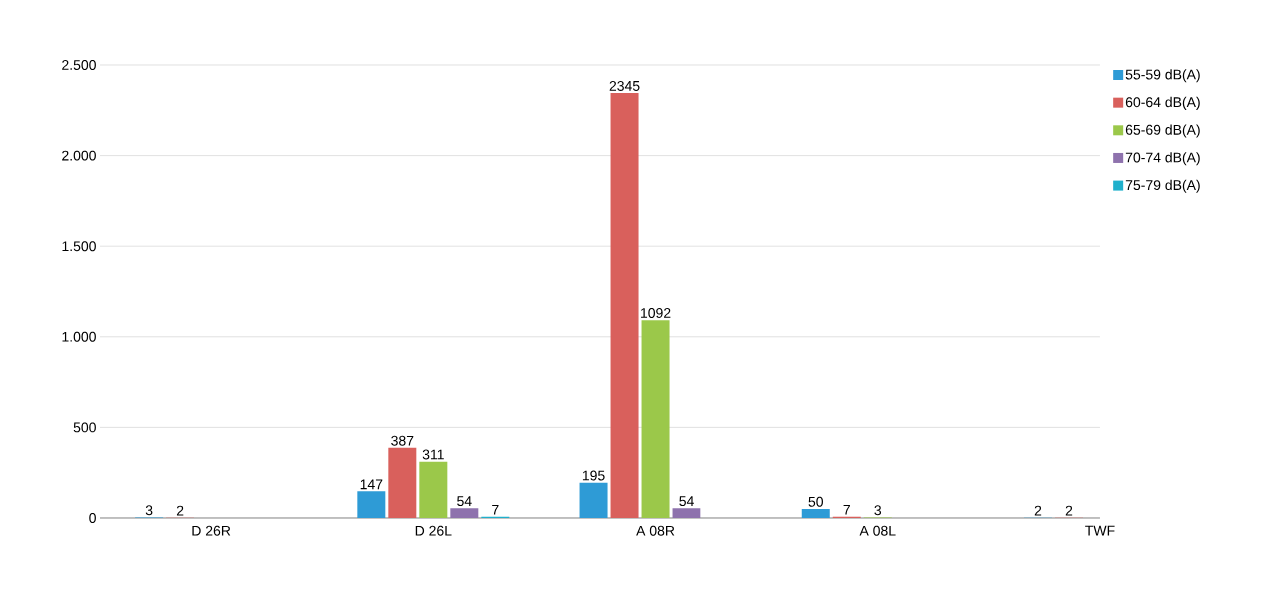  Describe the element at coordinates (79, 336) in the screenshot. I see `y-tick-label: 1.000` at that location.